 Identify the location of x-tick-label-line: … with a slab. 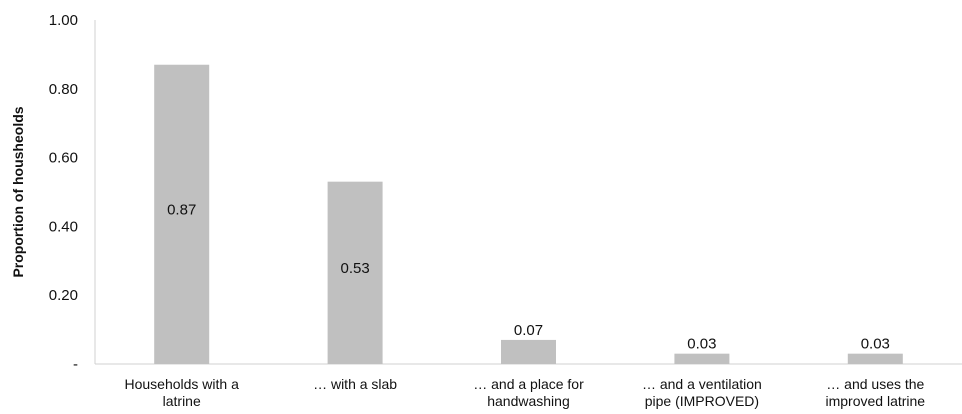
(355, 384).